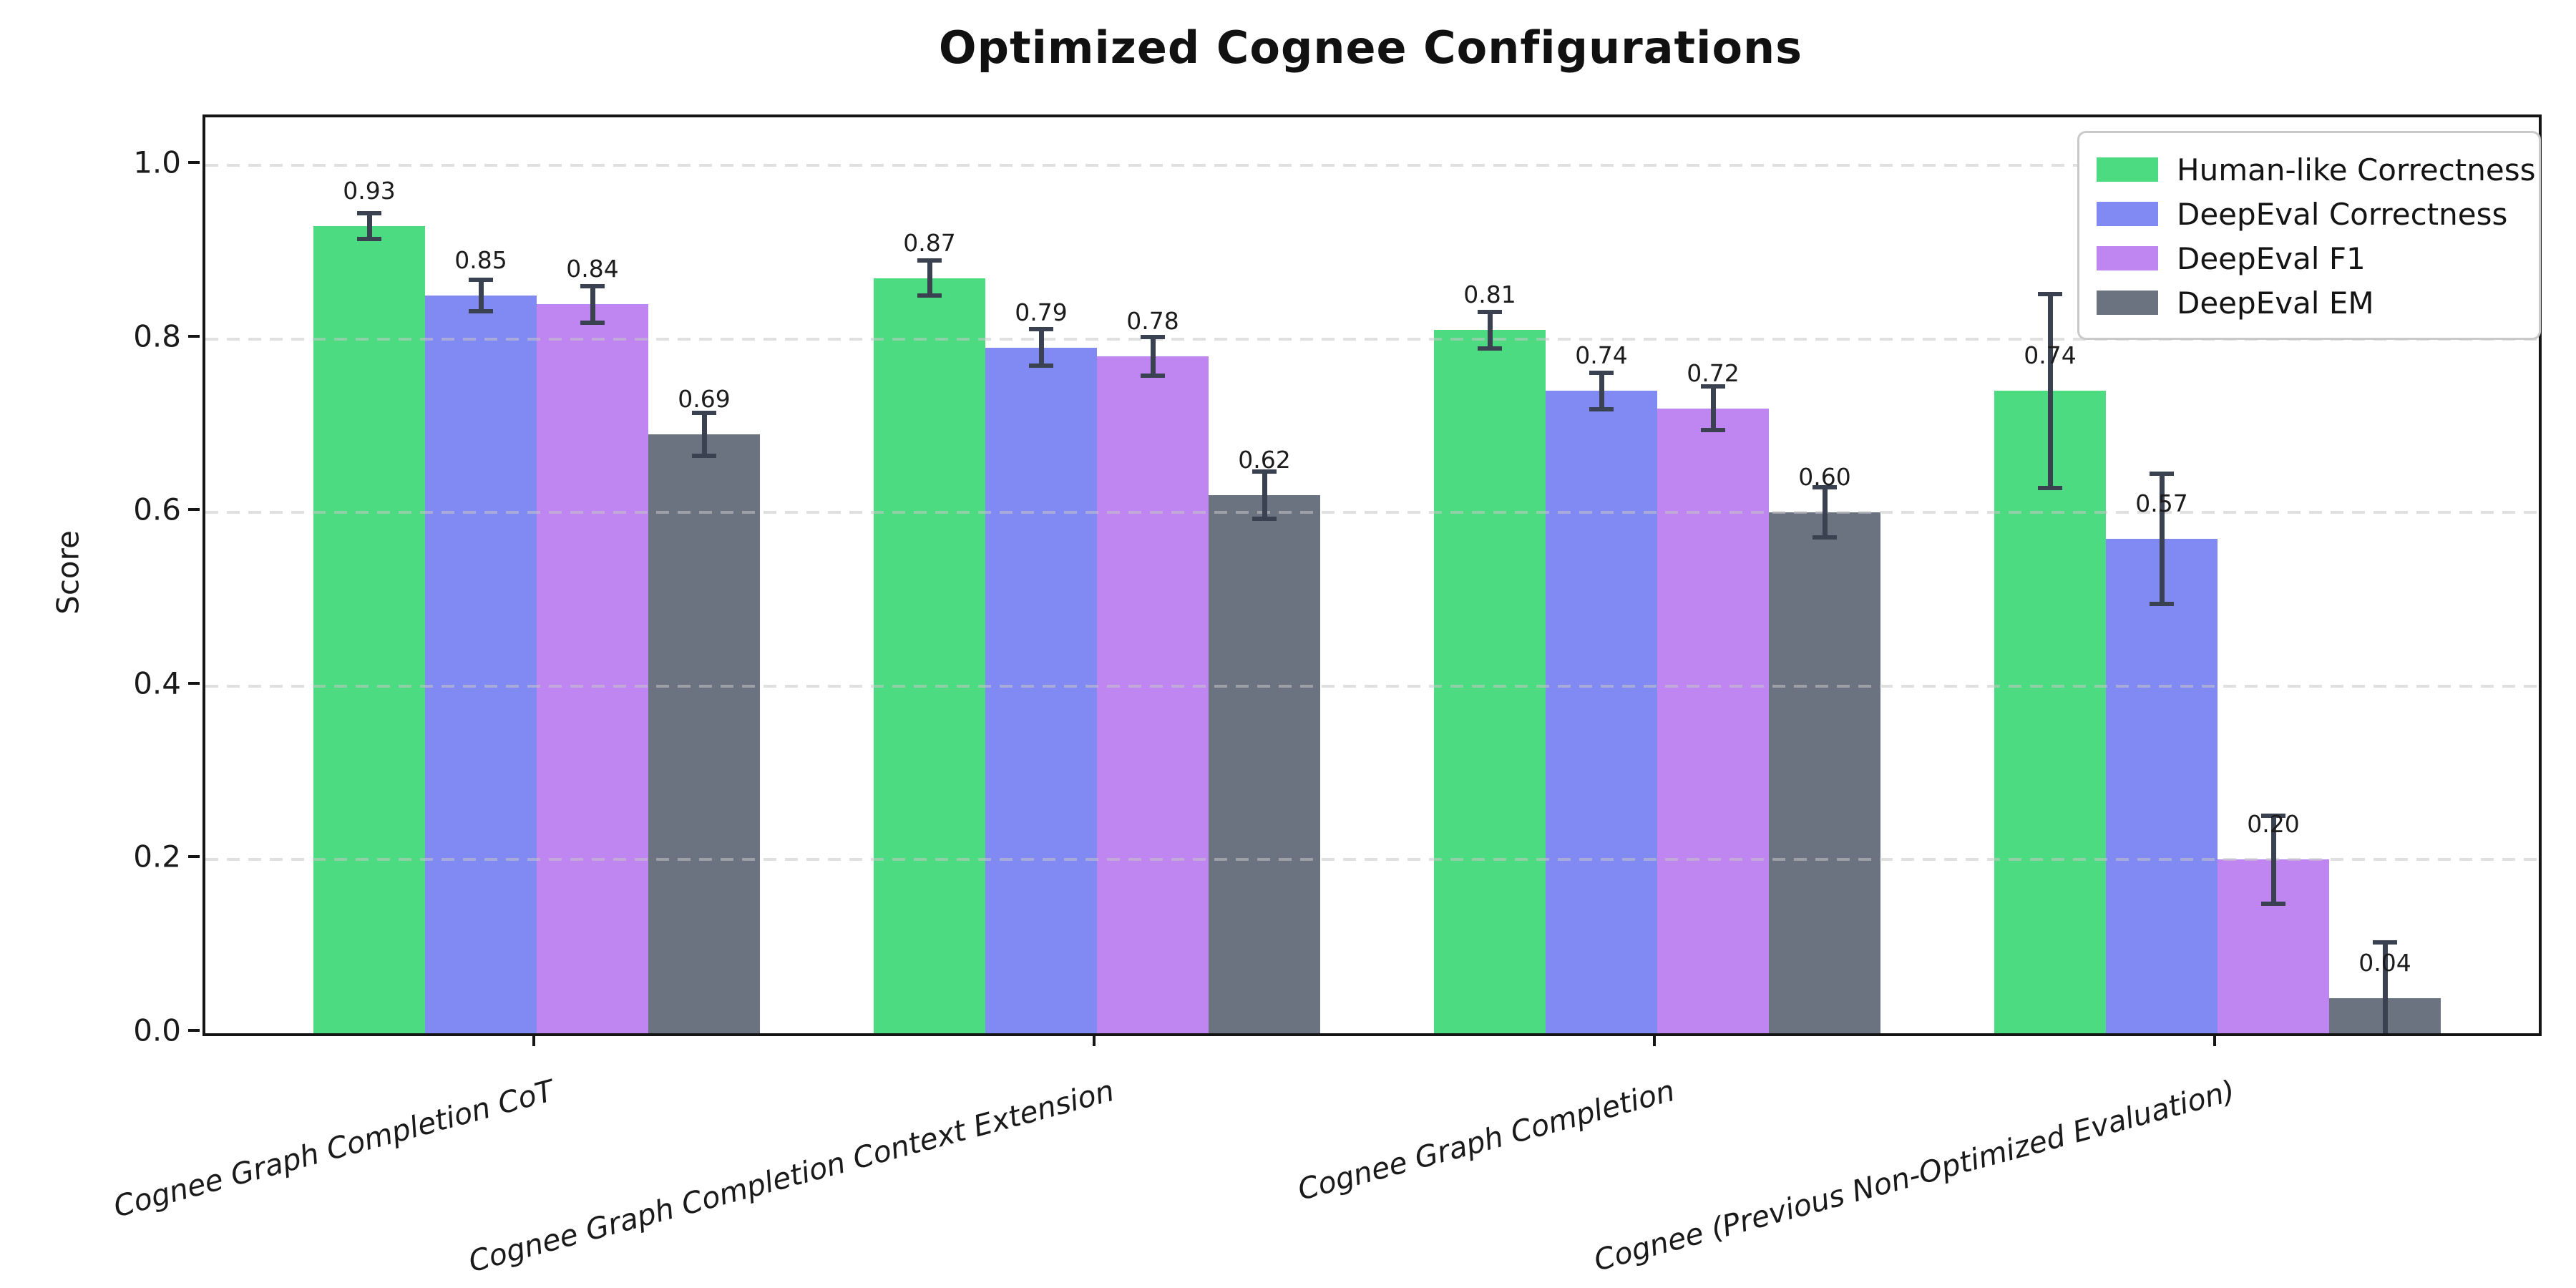 This screenshot has width=2576, height=1288. I want to click on bar-value-label: 0.60, so click(1824, 478).